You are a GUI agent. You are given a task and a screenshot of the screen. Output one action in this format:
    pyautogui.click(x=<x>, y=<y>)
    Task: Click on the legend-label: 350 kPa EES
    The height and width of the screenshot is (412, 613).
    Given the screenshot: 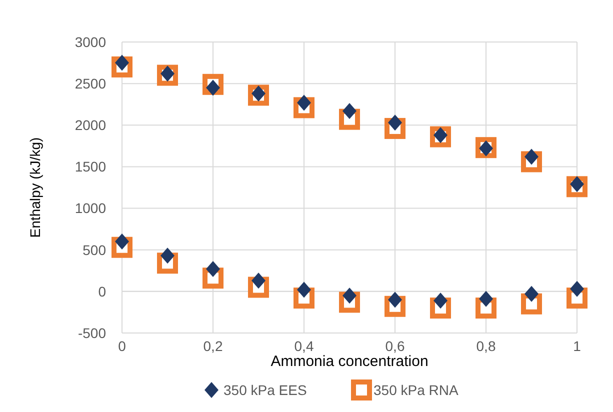 What is the action you would take?
    pyautogui.click(x=265, y=390)
    